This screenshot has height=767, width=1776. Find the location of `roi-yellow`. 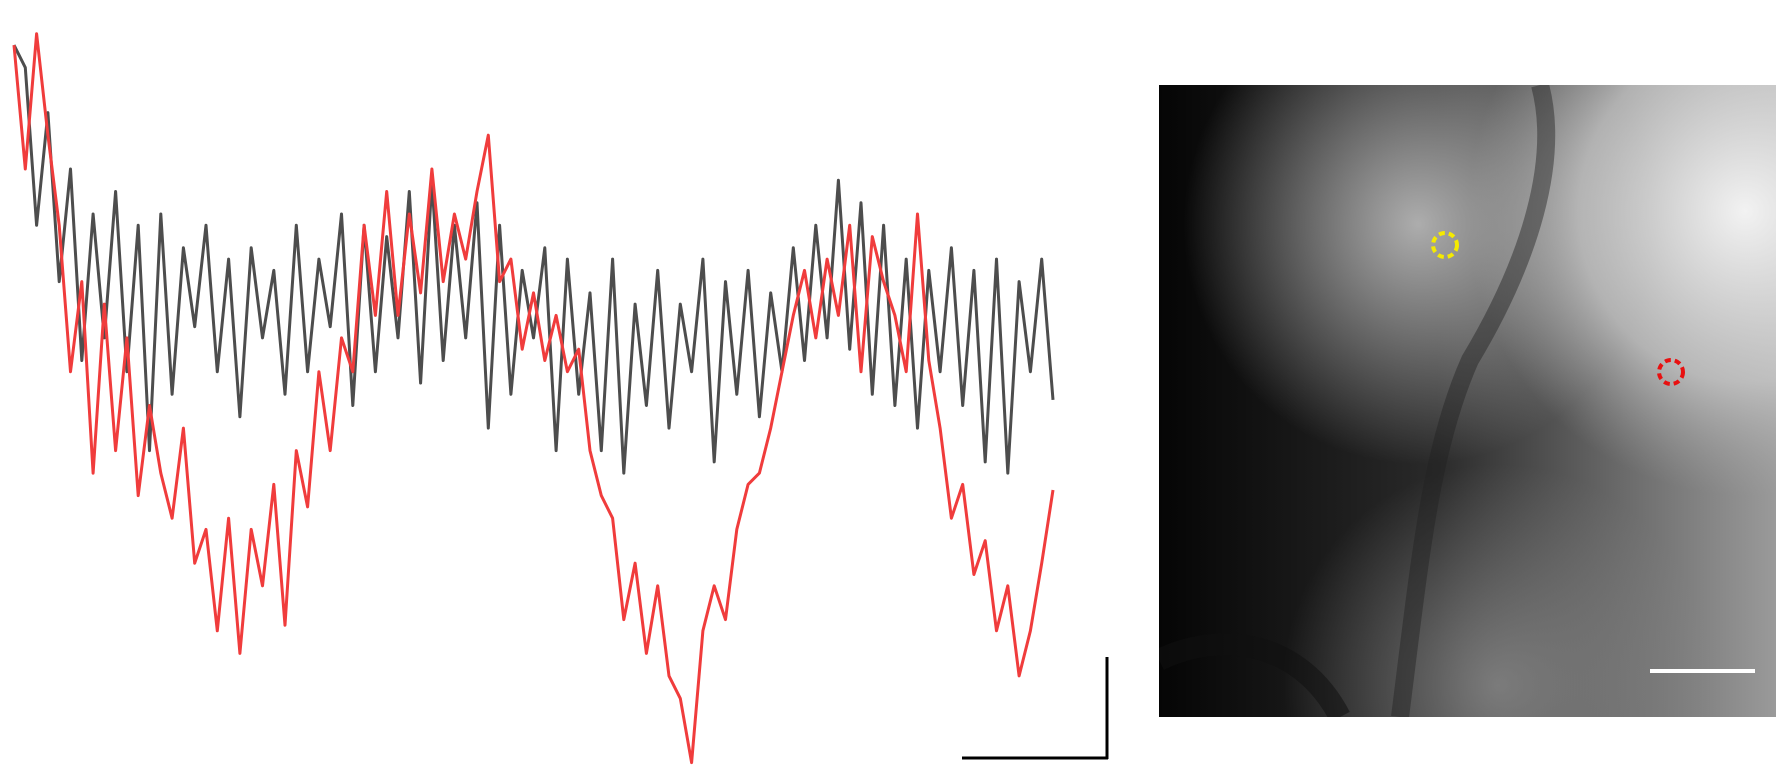

roi-yellow is located at coordinates (1445, 245).